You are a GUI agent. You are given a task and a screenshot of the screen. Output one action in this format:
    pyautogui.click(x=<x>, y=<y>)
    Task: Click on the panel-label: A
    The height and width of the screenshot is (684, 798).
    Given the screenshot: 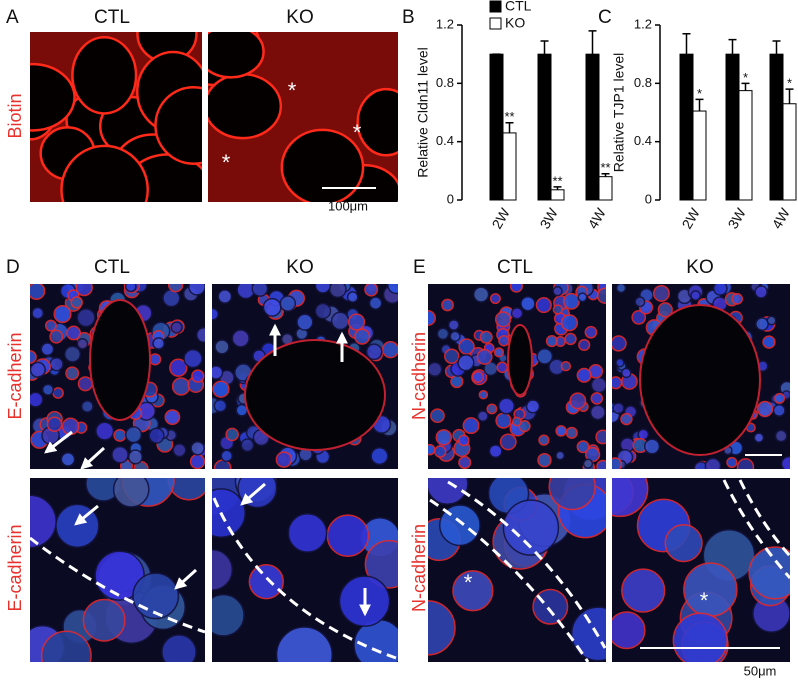 What is the action you would take?
    pyautogui.click(x=12, y=17)
    